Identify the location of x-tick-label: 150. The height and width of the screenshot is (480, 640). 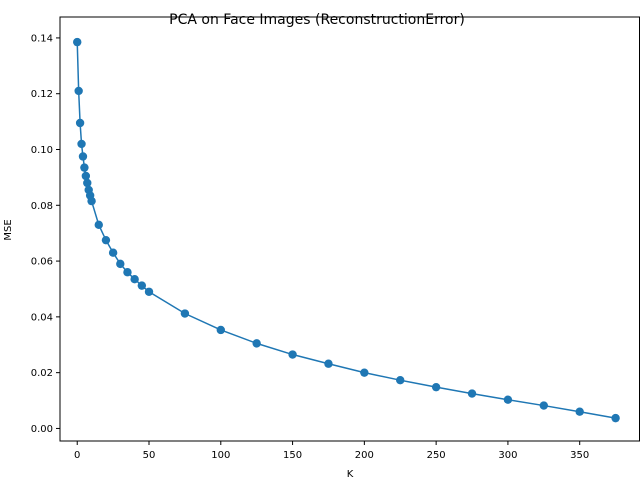
(292, 455).